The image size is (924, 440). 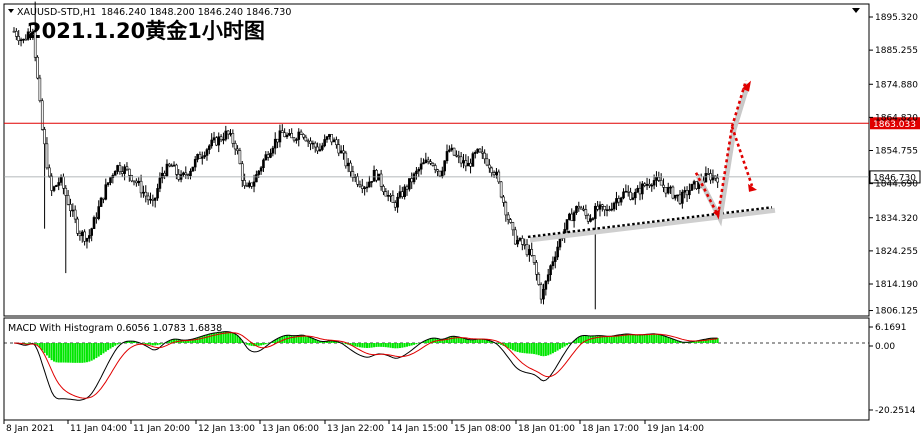 I want to click on ohlc-readout: 1846.240 1848.200 1846.240 1846.730, so click(x=196, y=12).